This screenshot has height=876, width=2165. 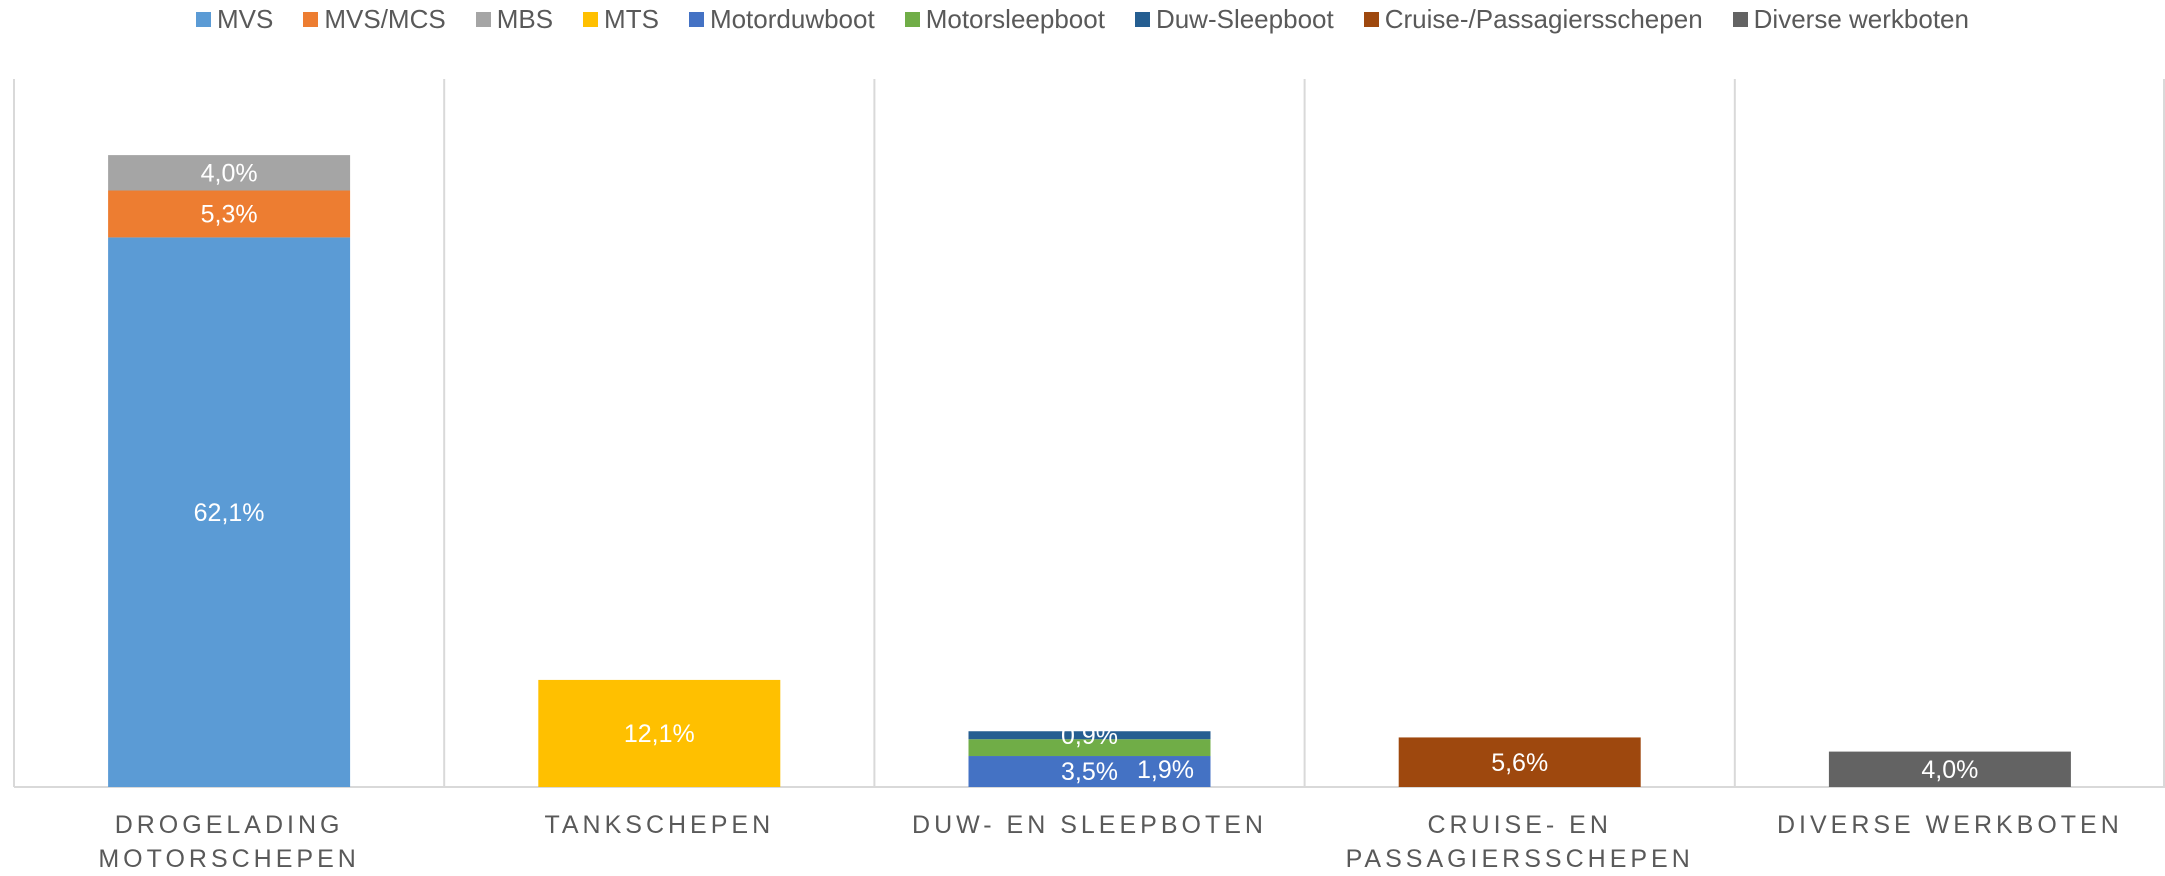 What do you see at coordinates (525, 19) in the screenshot?
I see `legend-label: MBS` at bounding box center [525, 19].